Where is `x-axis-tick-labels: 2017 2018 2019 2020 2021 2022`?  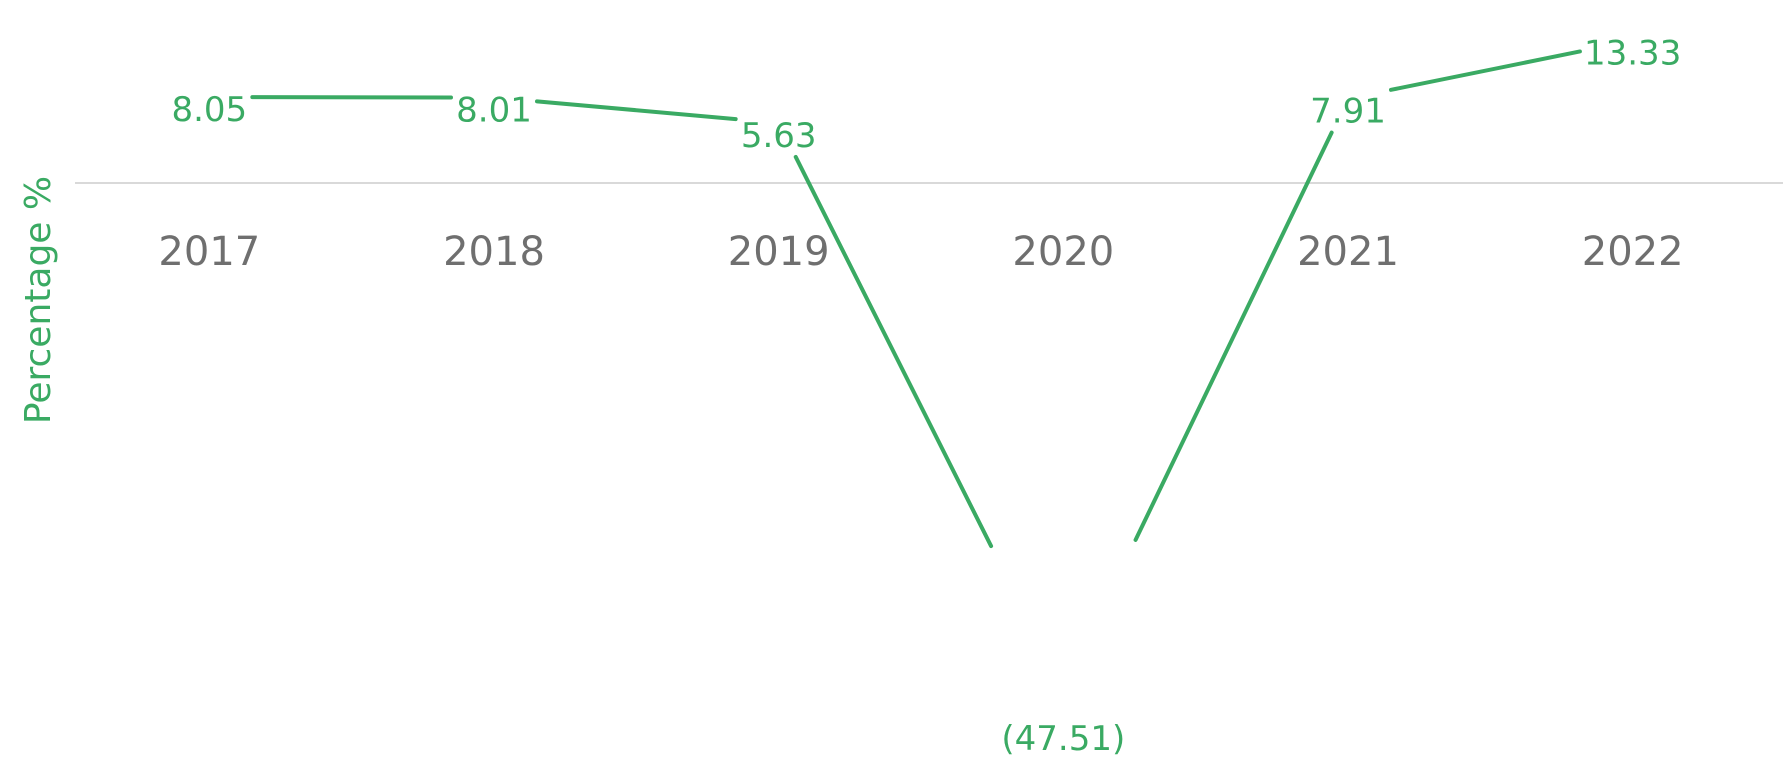
x-axis-tick-labels: 2017 2018 2019 2020 2021 2022 is located at coordinates (920, 252).